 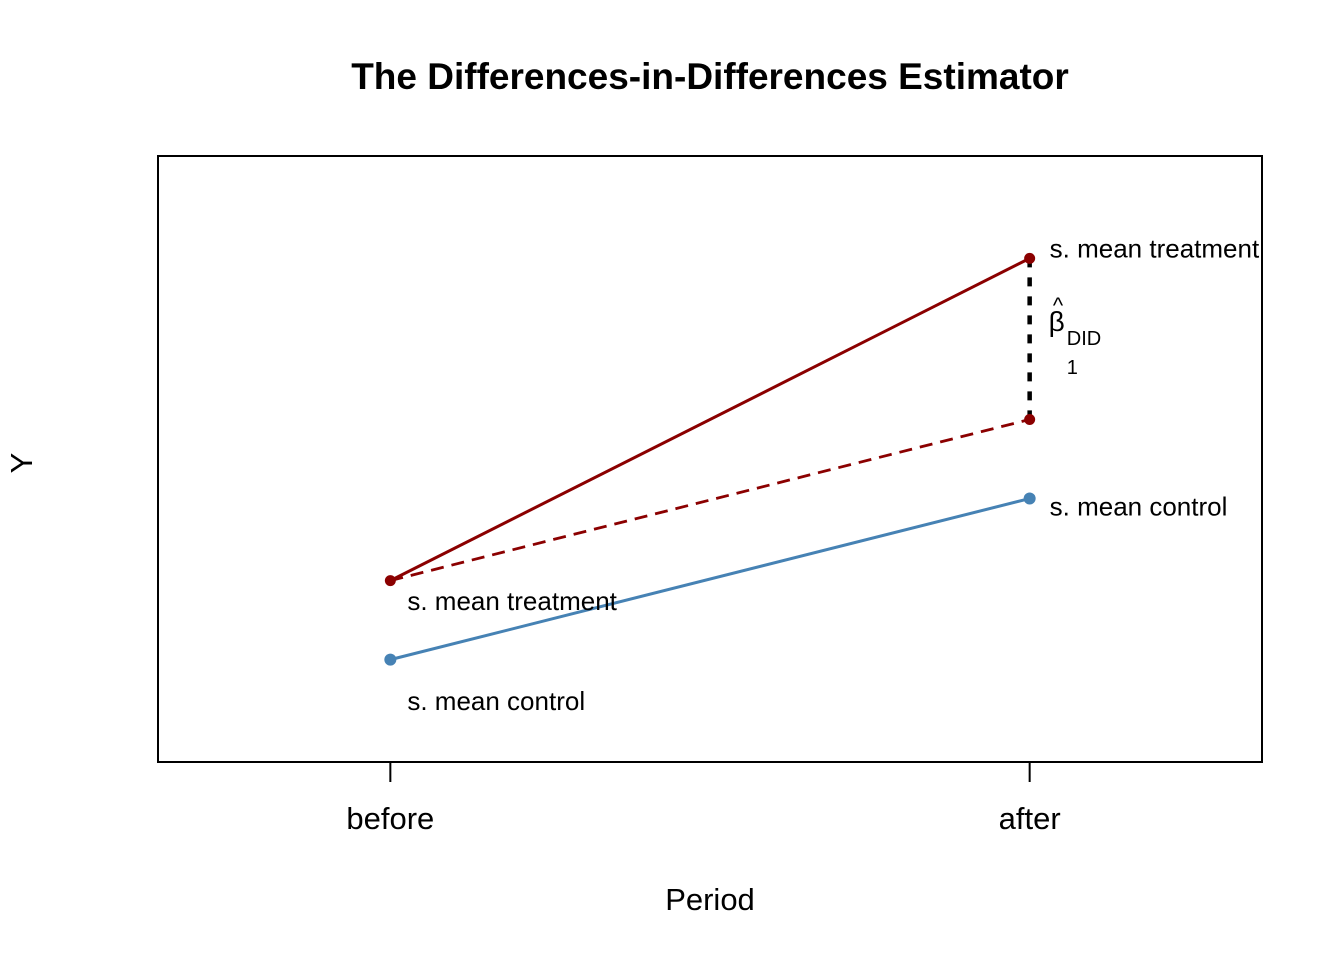 I want to click on annotation-mean-treatment-before: s. mean treatment, so click(x=512, y=600).